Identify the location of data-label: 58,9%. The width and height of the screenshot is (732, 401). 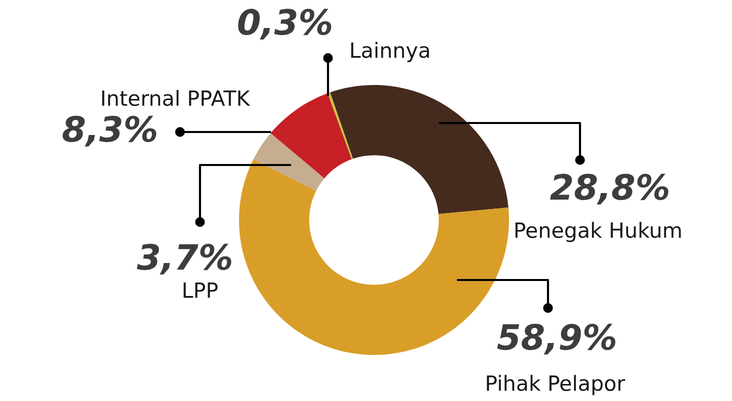
(556, 339).